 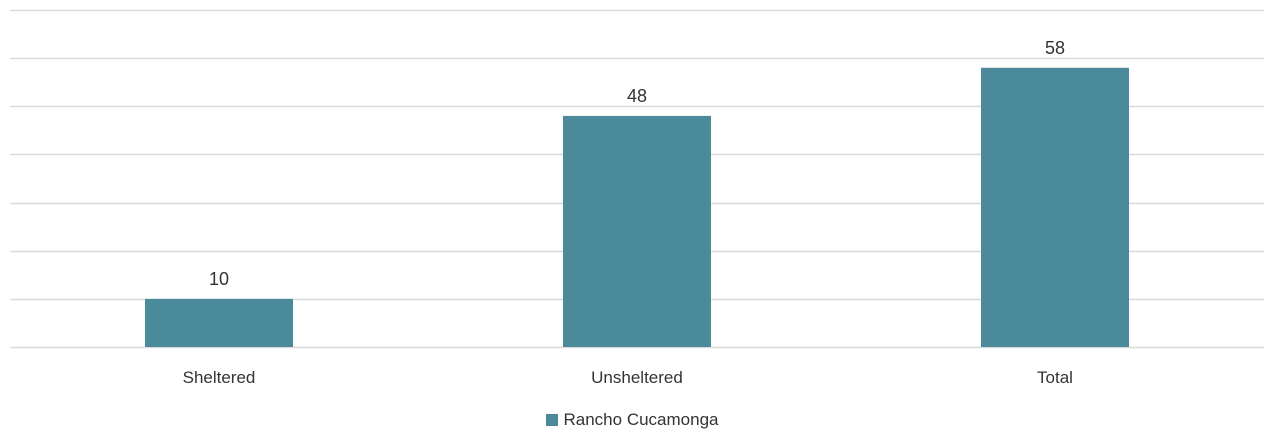 What do you see at coordinates (637, 96) in the screenshot?
I see `data-label-unsheltered: 48` at bounding box center [637, 96].